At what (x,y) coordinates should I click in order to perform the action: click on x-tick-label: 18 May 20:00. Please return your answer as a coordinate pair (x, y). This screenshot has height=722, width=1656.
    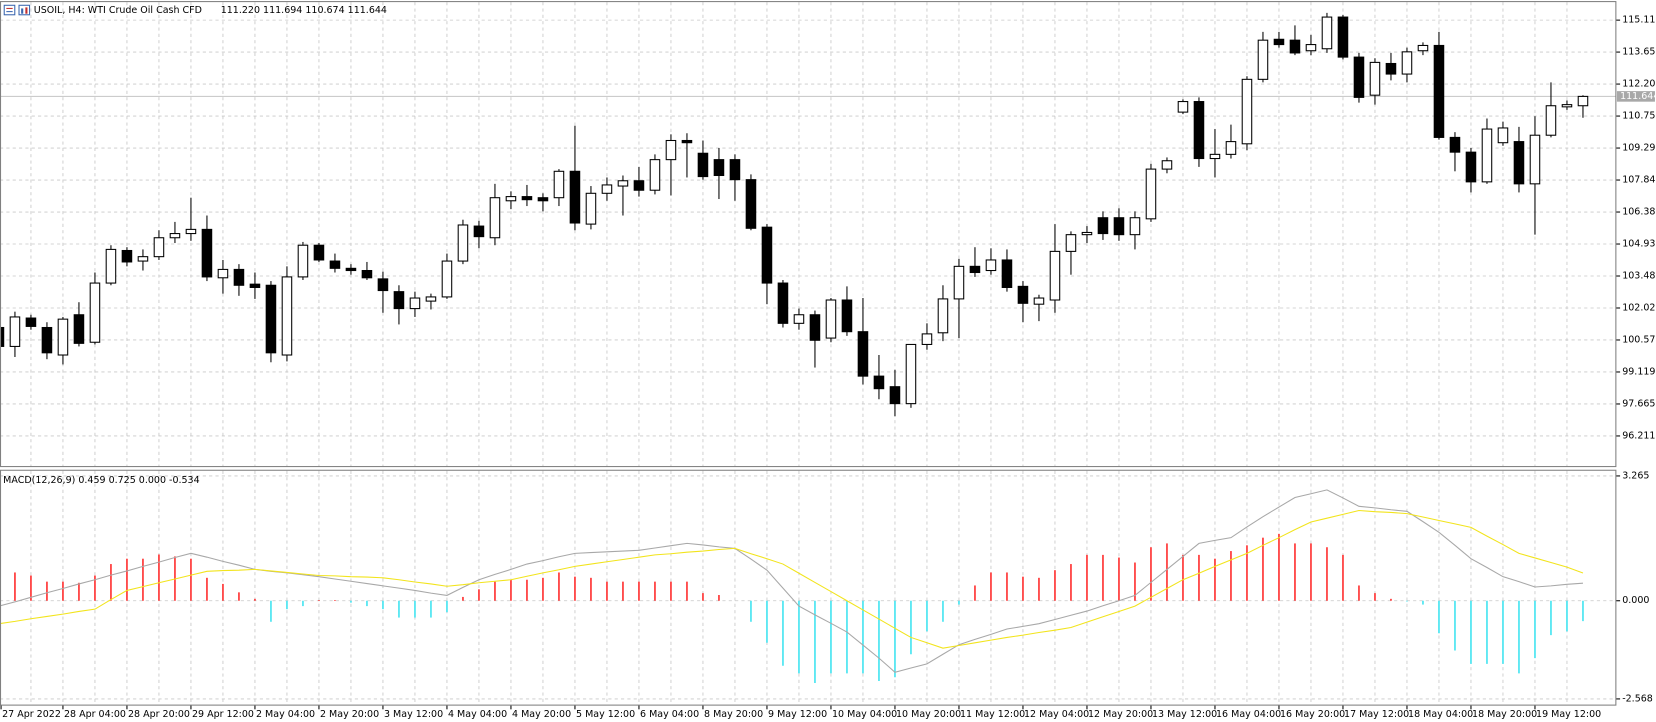
    Looking at the image, I should click on (1504, 714).